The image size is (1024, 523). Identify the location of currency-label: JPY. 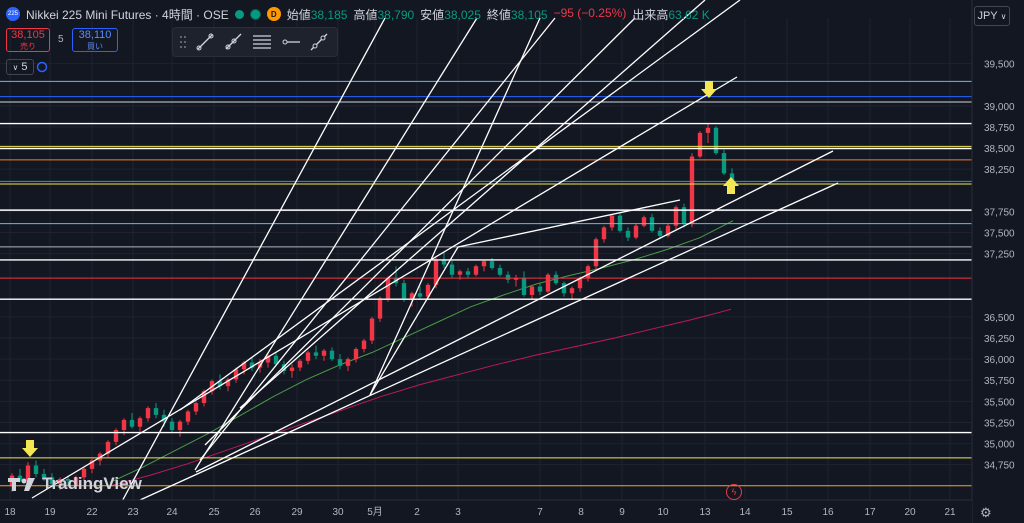
(987, 16).